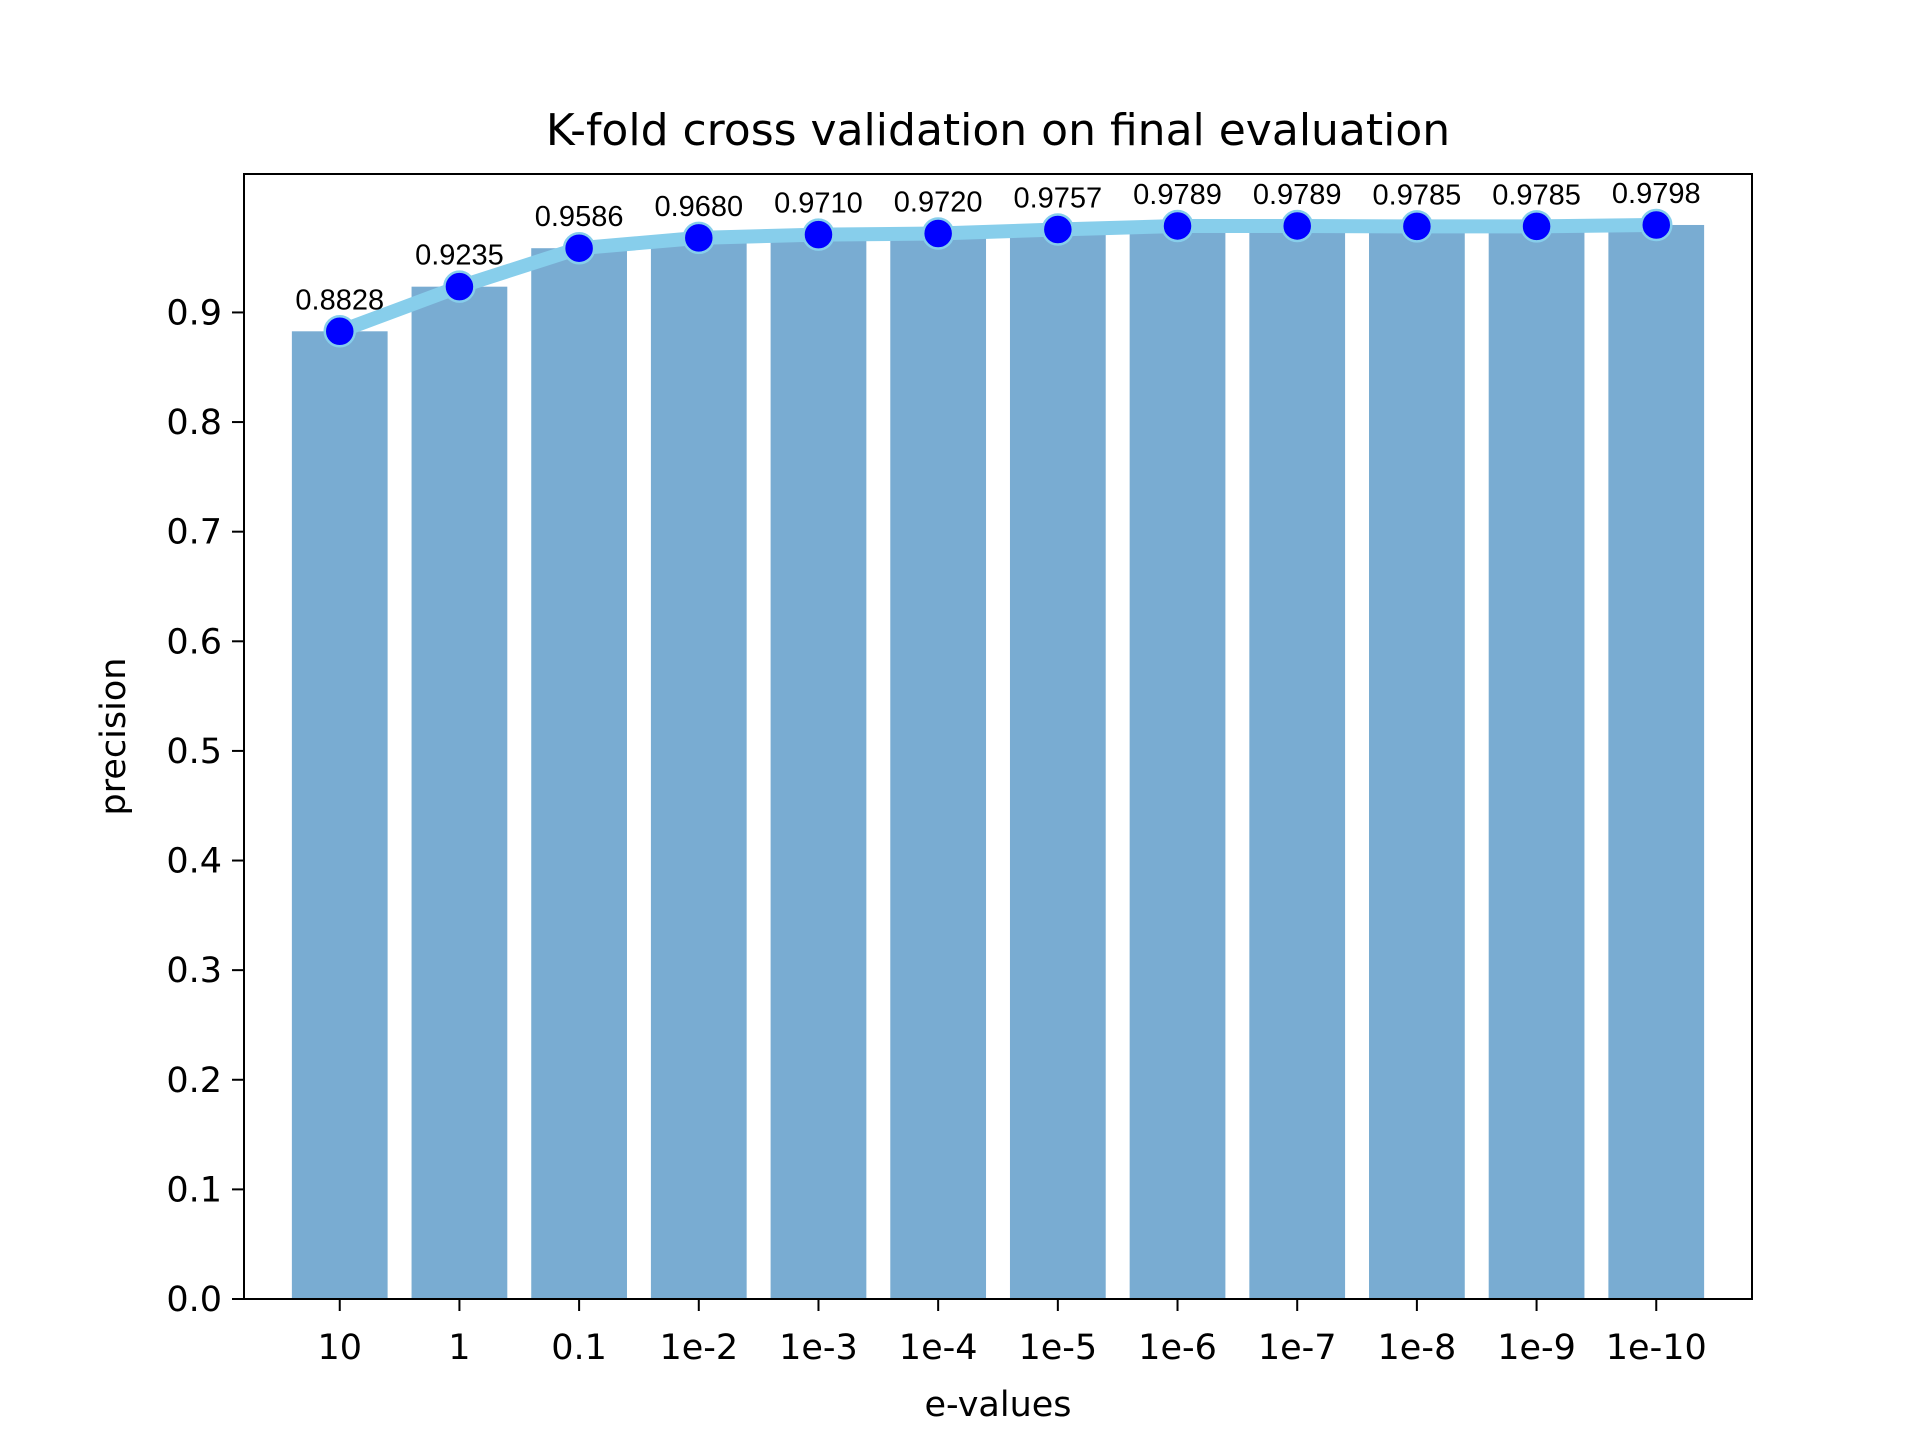 The width and height of the screenshot is (1920, 1440). What do you see at coordinates (579, 774) in the screenshot?
I see `bar-0.1` at bounding box center [579, 774].